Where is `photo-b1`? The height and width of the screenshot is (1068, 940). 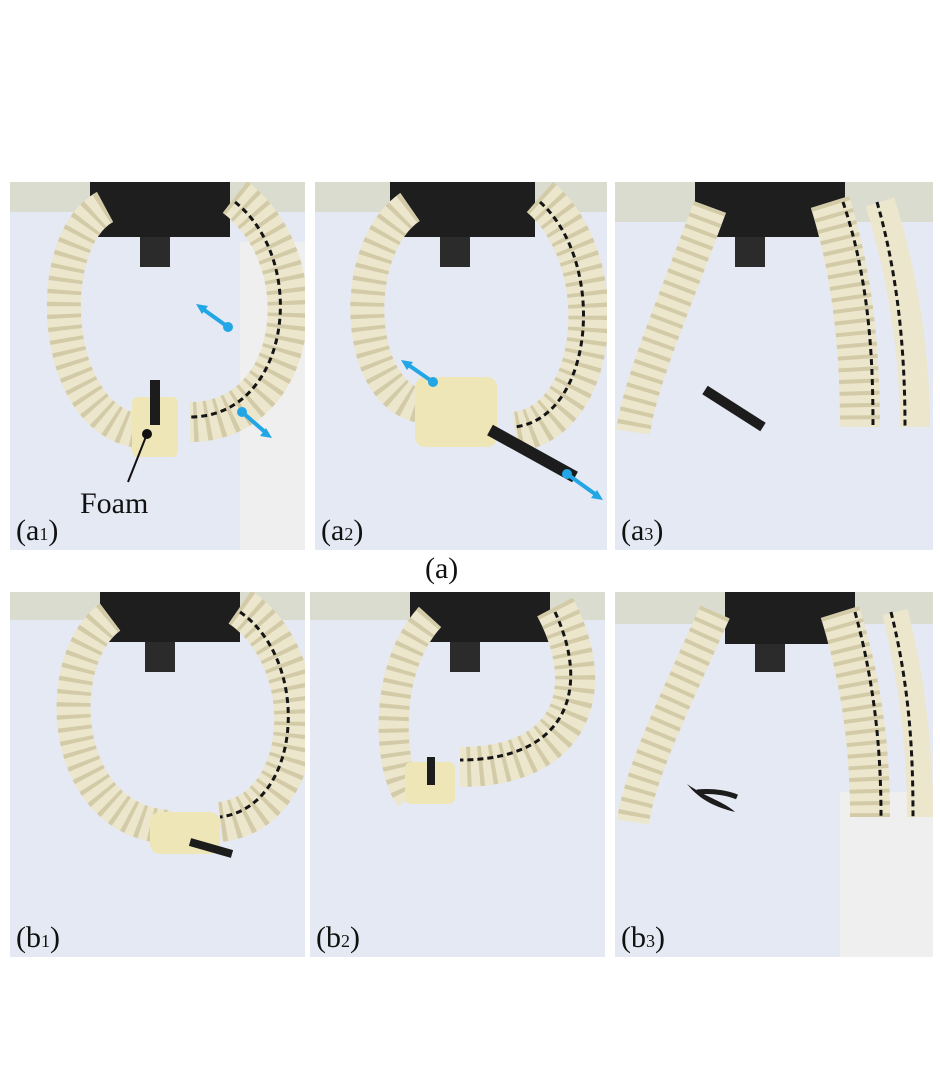
photo-b1 is located at coordinates (157, 774).